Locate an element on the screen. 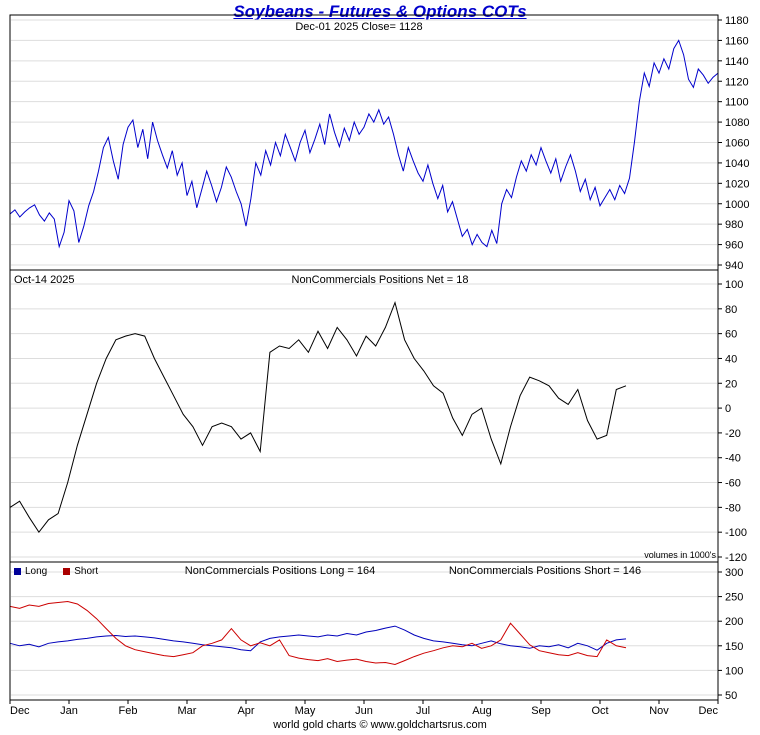 Image resolution: width=760 pixels, height=735 pixels. svg-text: Jul is located at coordinates (423, 711).